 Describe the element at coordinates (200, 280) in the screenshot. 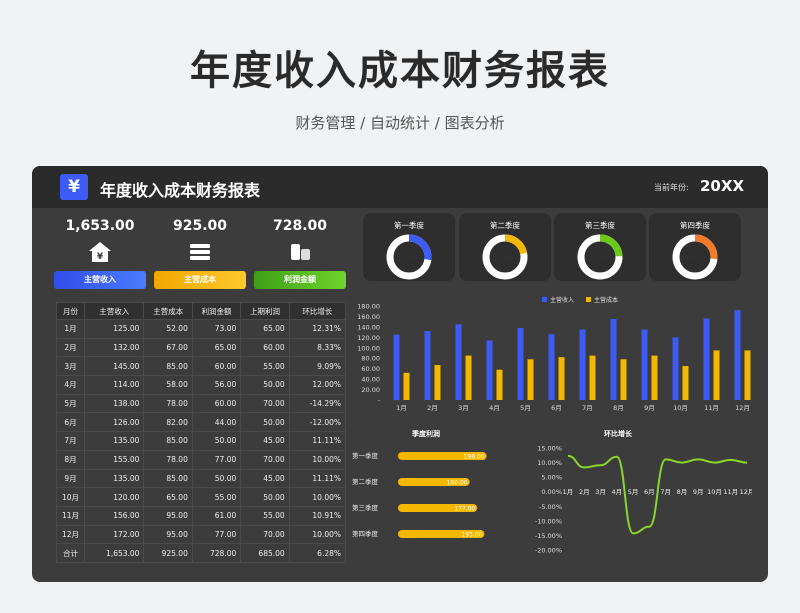

I see `kpi-cost-button: 主营成本` at that location.